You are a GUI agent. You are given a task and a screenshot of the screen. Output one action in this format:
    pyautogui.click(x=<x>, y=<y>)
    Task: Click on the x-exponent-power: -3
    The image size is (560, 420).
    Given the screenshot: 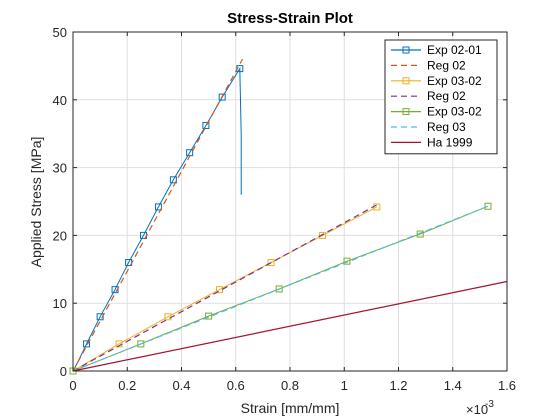 What is the action you would take?
    pyautogui.click(x=489, y=404)
    